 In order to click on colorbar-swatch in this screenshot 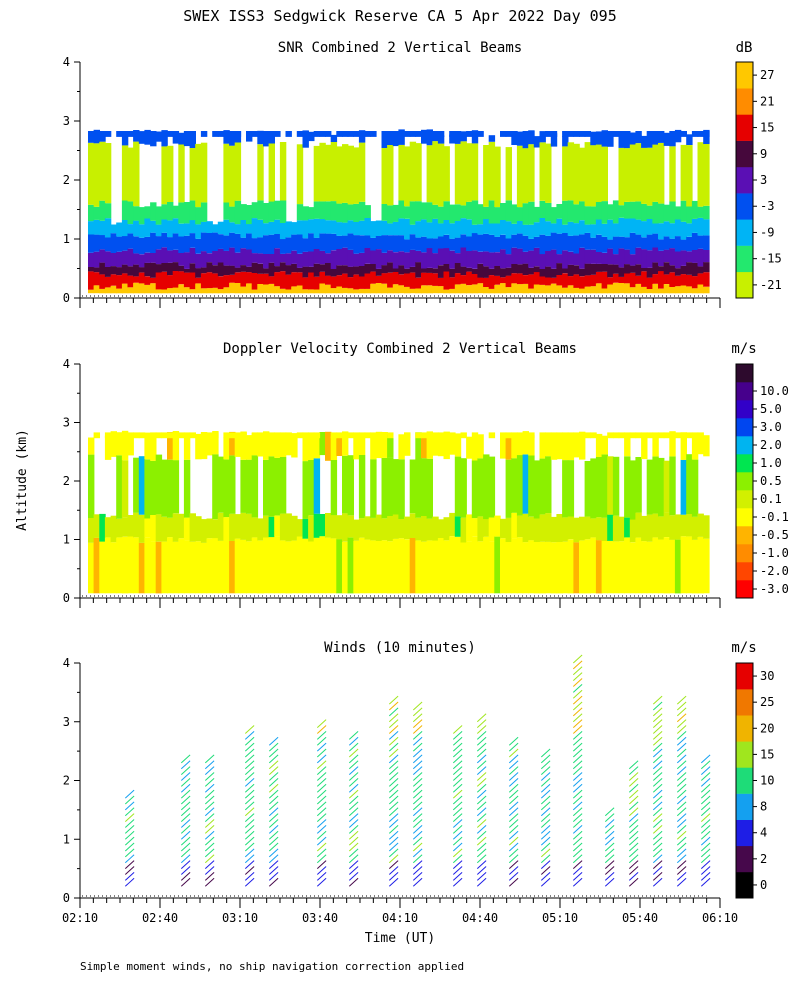, I will do `click(744, 232)`.